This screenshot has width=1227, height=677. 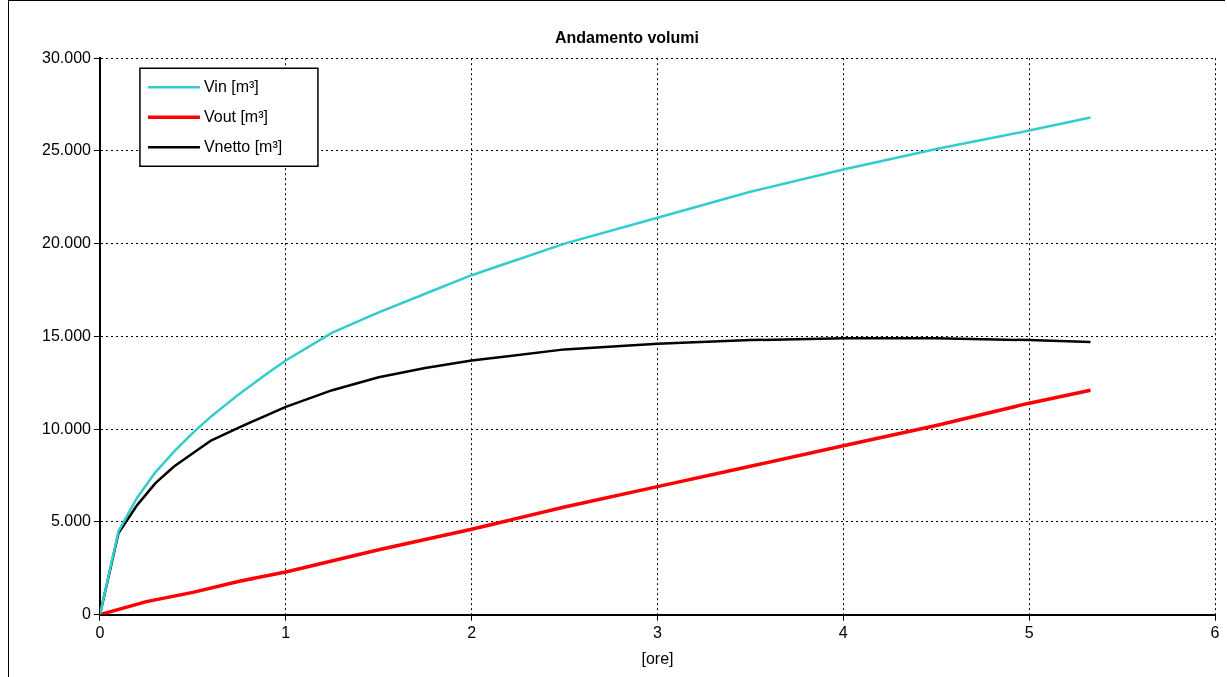 What do you see at coordinates (286, 632) in the screenshot?
I see `x-tick-label: 1` at bounding box center [286, 632].